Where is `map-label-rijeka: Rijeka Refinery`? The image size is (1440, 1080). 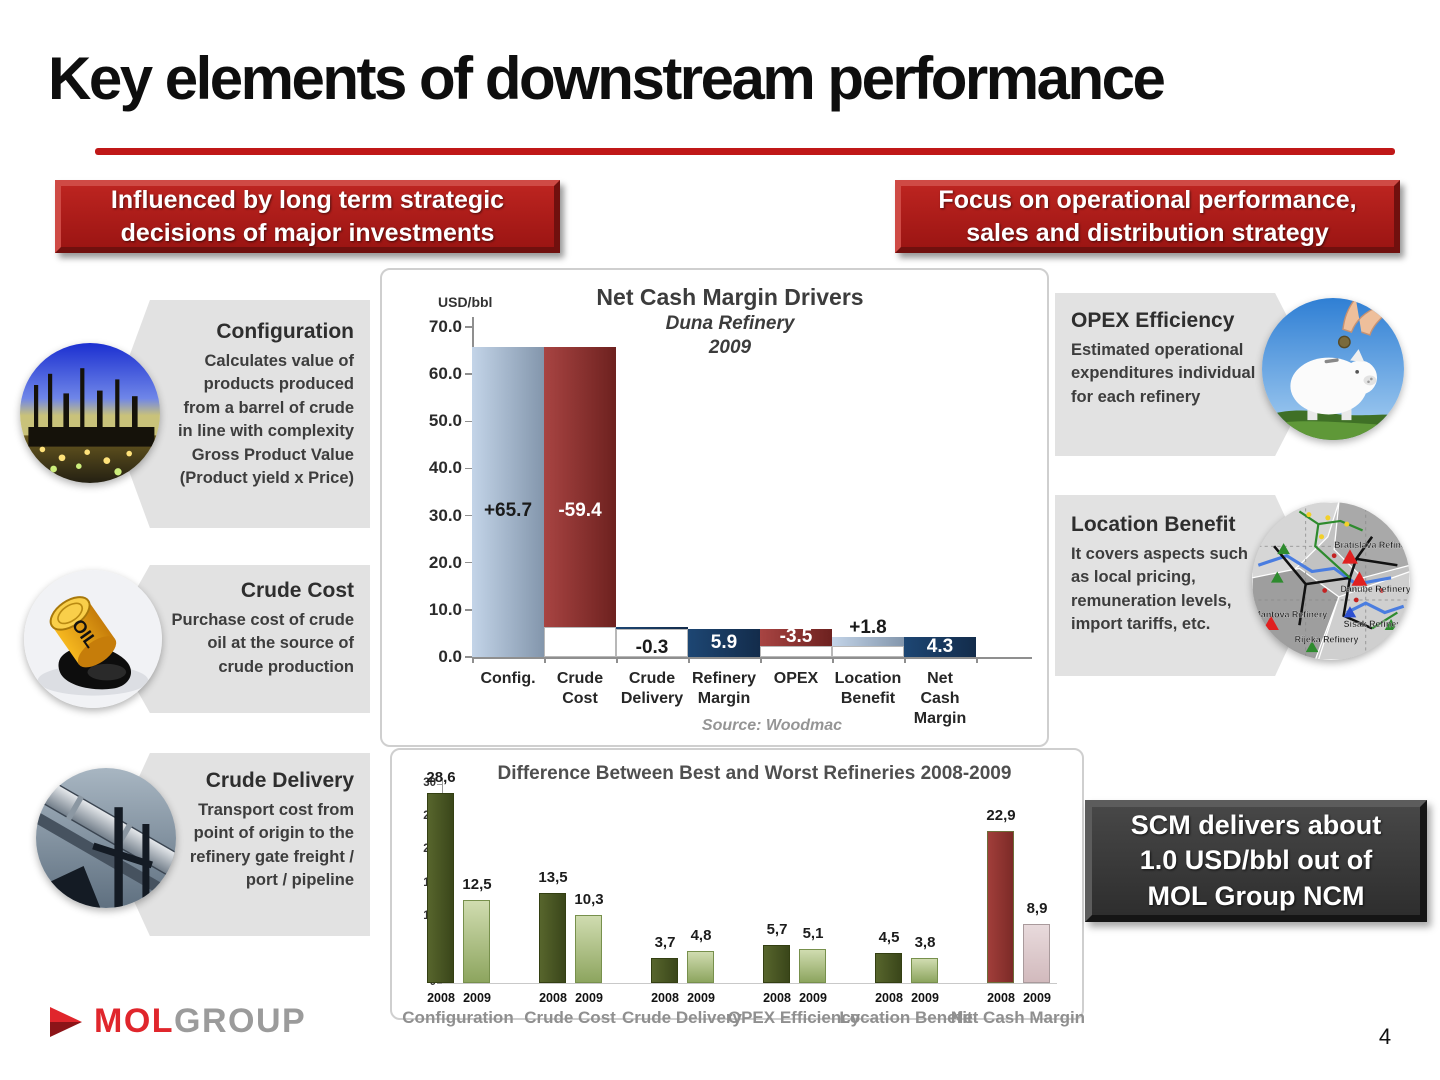
map-label-rijeka: Rijeka Refinery is located at coordinates (1327, 640).